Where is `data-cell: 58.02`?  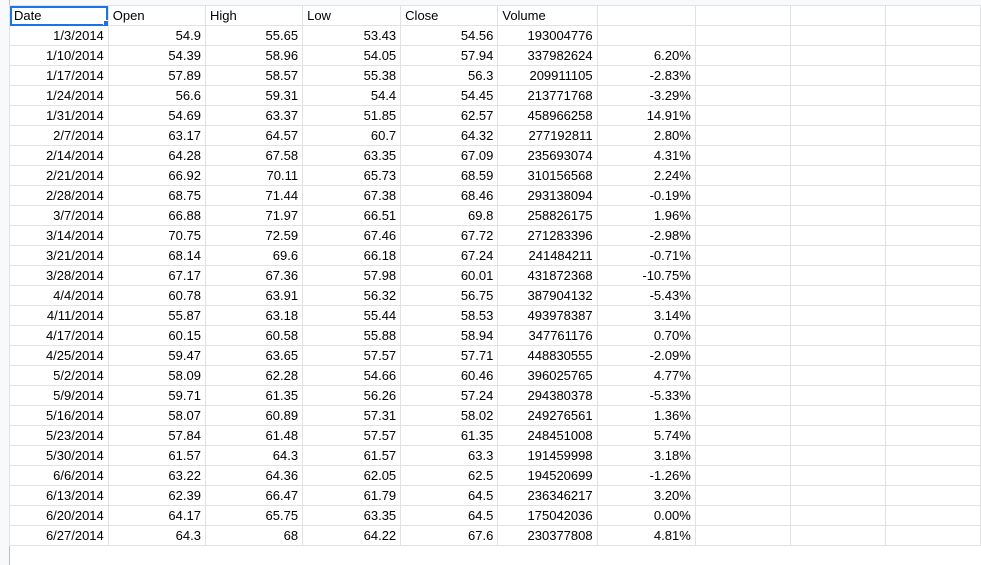
data-cell: 58.02 is located at coordinates (449, 415).